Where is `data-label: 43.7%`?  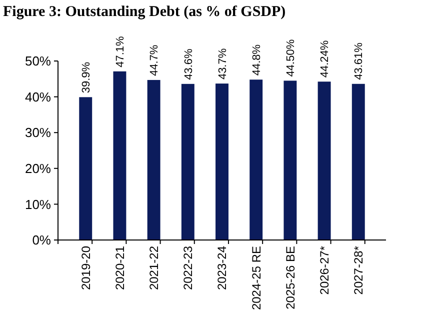
data-label: 43.7% is located at coordinates (222, 64).